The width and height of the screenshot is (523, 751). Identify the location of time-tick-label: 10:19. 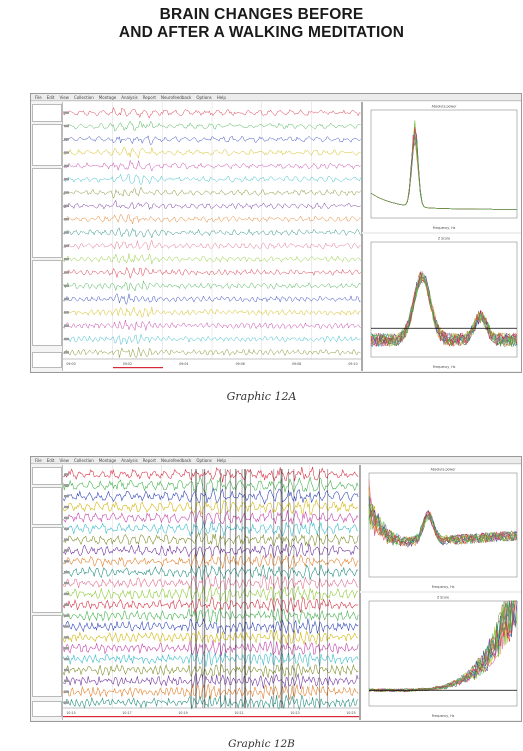
(182, 713).